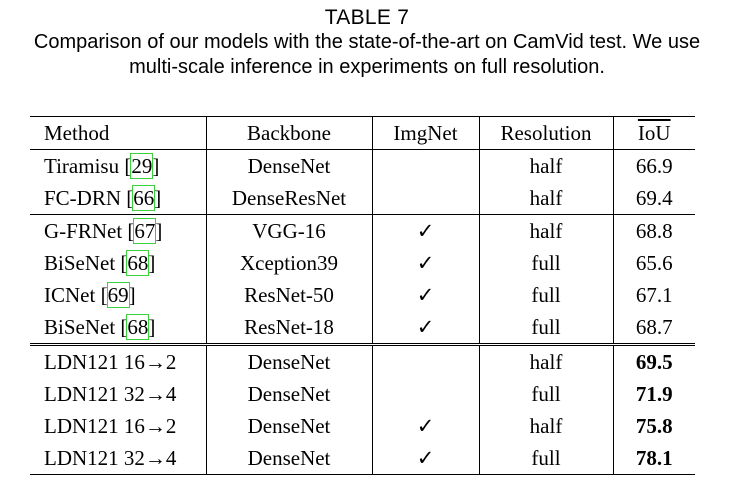 This screenshot has height=504, width=734. I want to click on cell-backbone-value: DenseResNet, so click(289, 198).